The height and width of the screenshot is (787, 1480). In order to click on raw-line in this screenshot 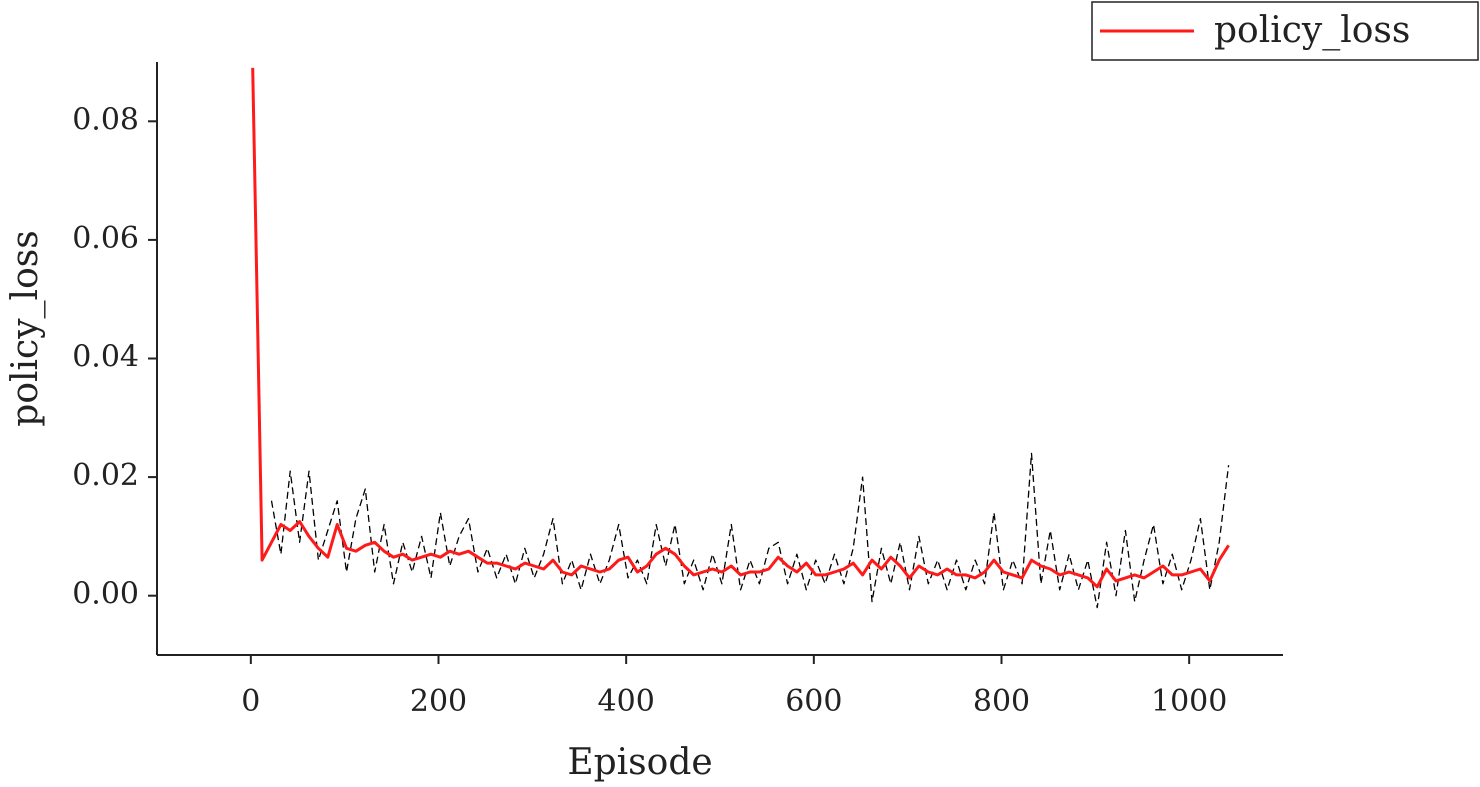, I will do `click(750, 530)`.